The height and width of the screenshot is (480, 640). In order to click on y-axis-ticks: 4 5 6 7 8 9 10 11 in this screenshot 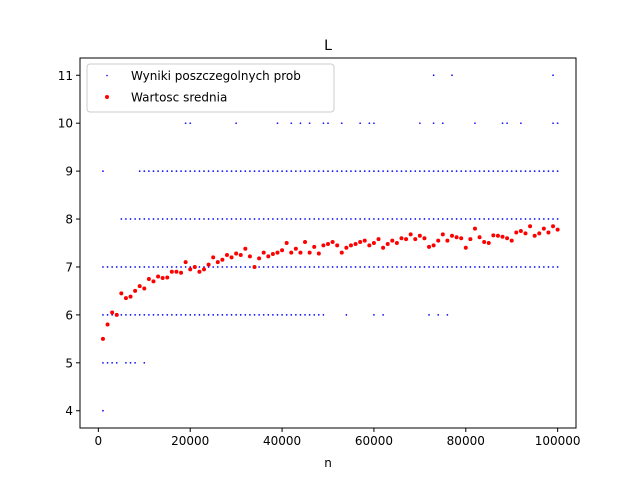, I will do `click(69, 243)`.